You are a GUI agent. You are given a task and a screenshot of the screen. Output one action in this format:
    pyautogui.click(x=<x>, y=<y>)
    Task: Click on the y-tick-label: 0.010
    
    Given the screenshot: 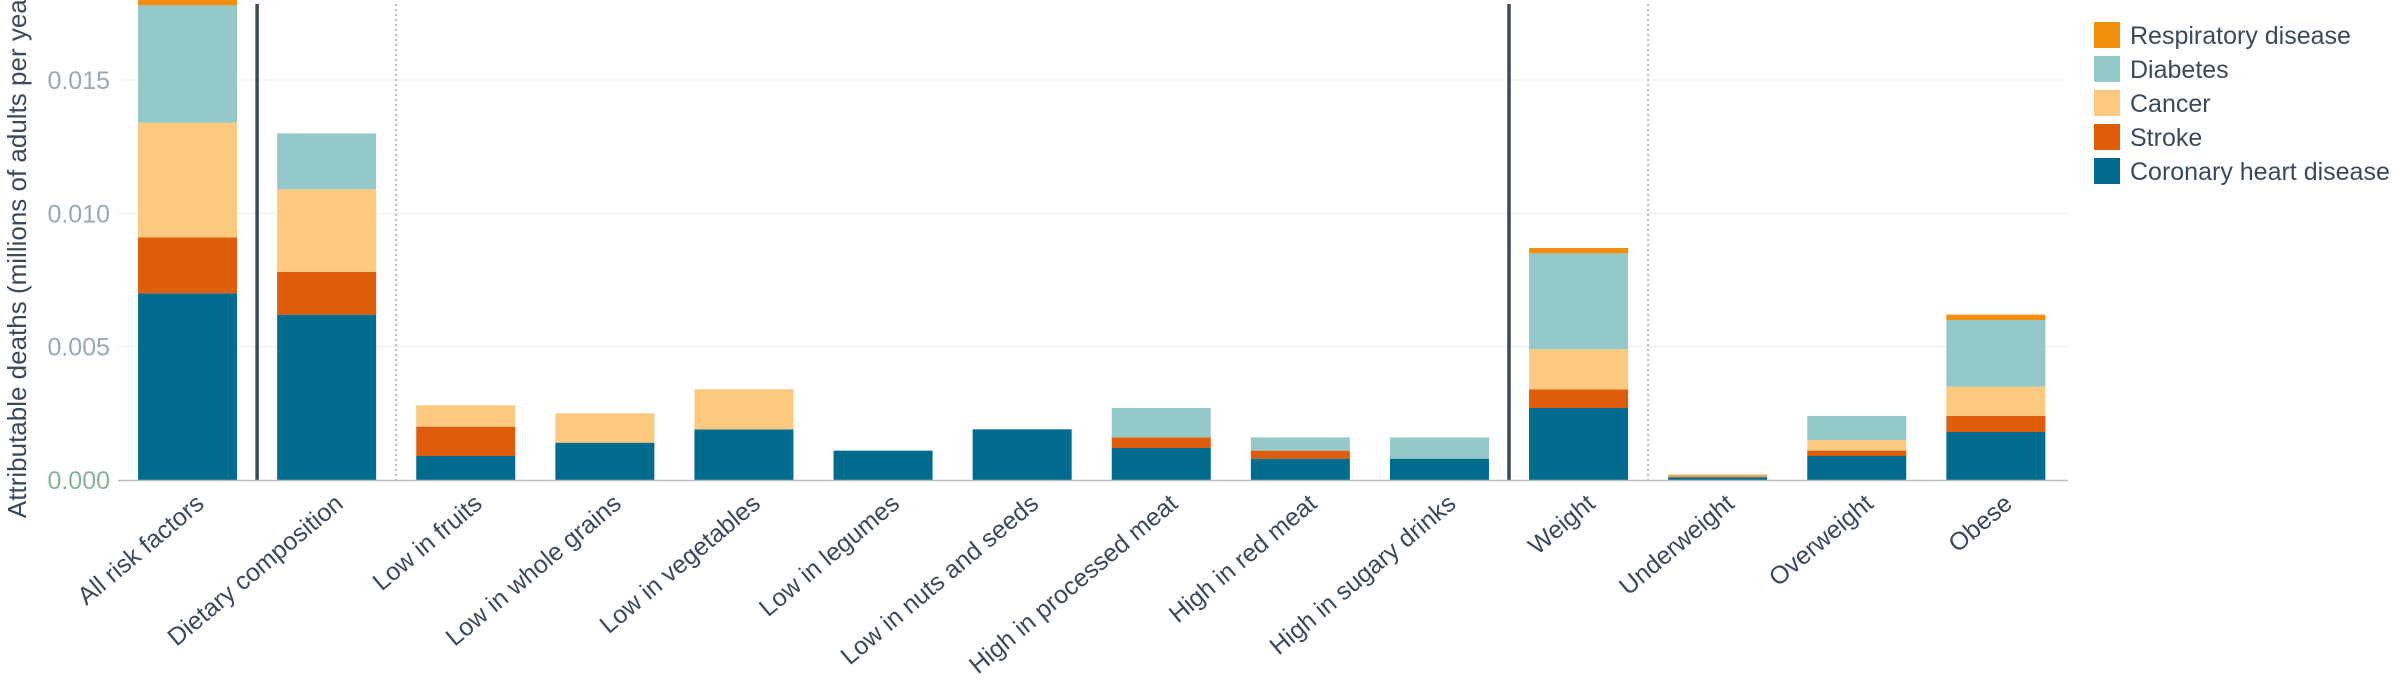 What is the action you would take?
    pyautogui.click(x=78, y=214)
    